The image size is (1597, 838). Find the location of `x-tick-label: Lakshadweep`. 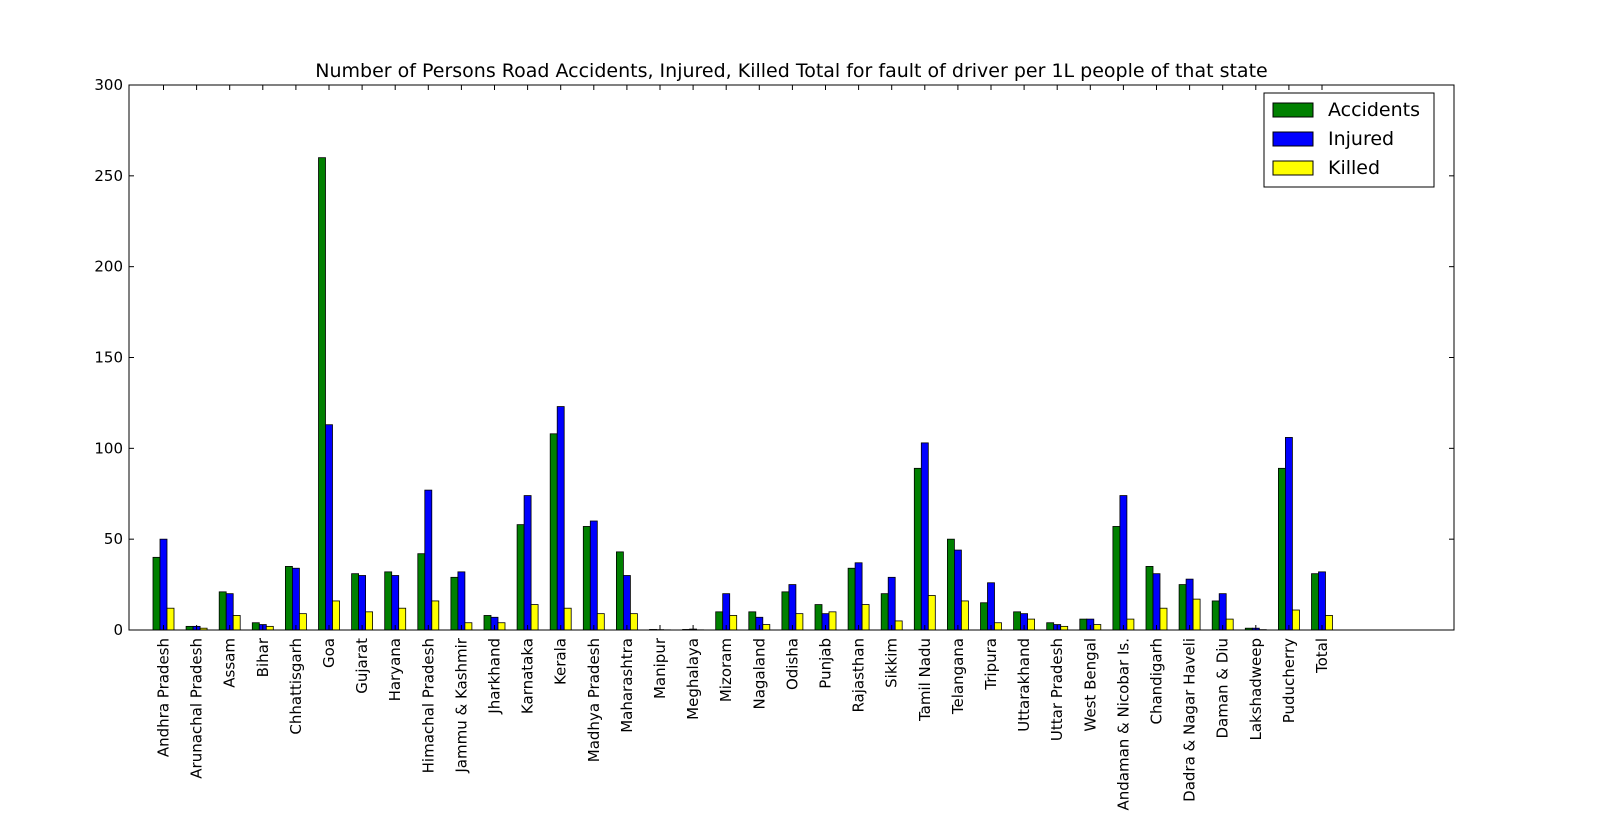

x-tick-label: Lakshadweep is located at coordinates (1256, 689).